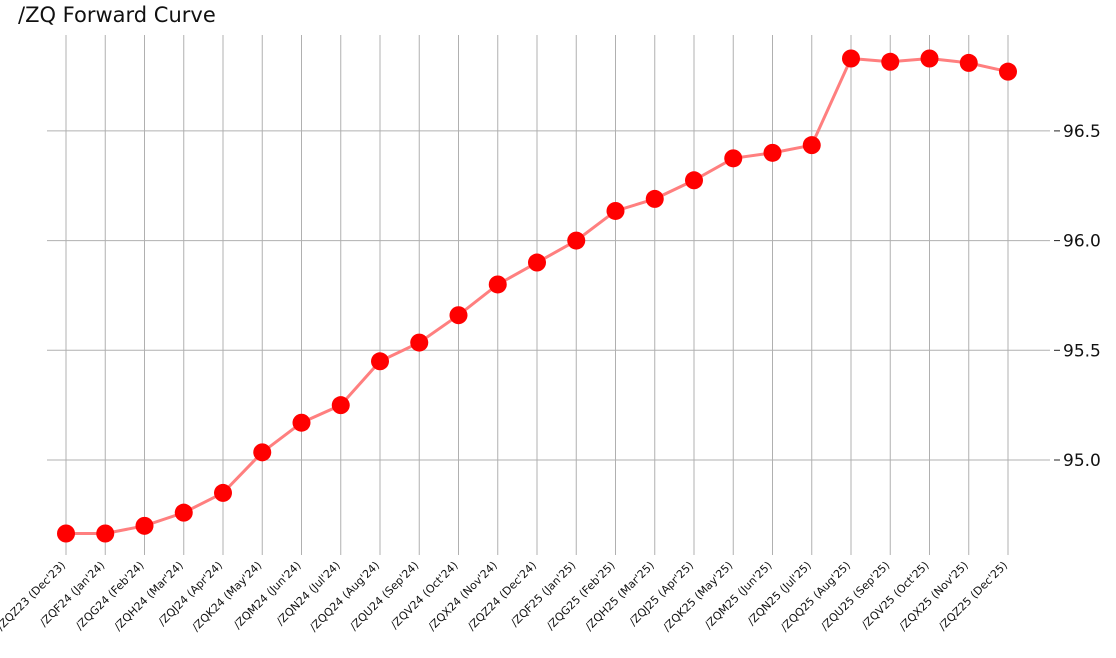 Image resolution: width=1116 pixels, height=658 pixels. What do you see at coordinates (973, 596) in the screenshot?
I see `x-tick-label: /ZQZ25 (Dec'25)` at bounding box center [973, 596].